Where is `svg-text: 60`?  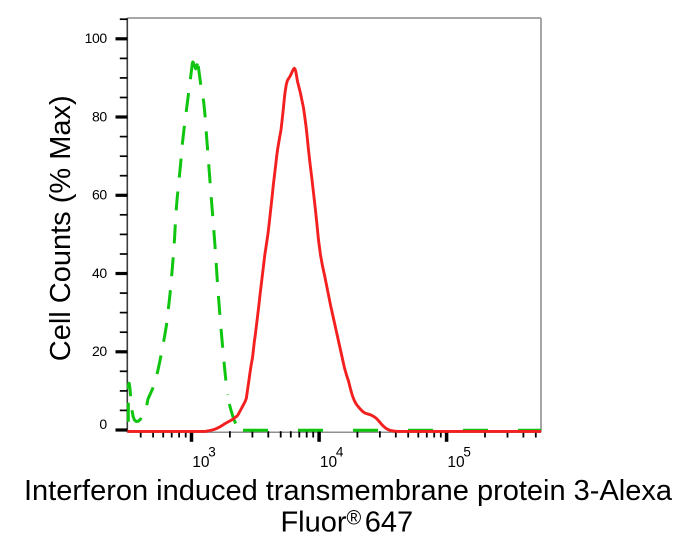
svg-text: 60 is located at coordinates (99, 195).